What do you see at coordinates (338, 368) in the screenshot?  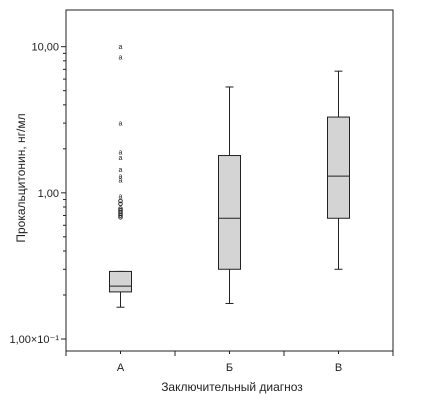 I see `x-tick-label: В` at bounding box center [338, 368].